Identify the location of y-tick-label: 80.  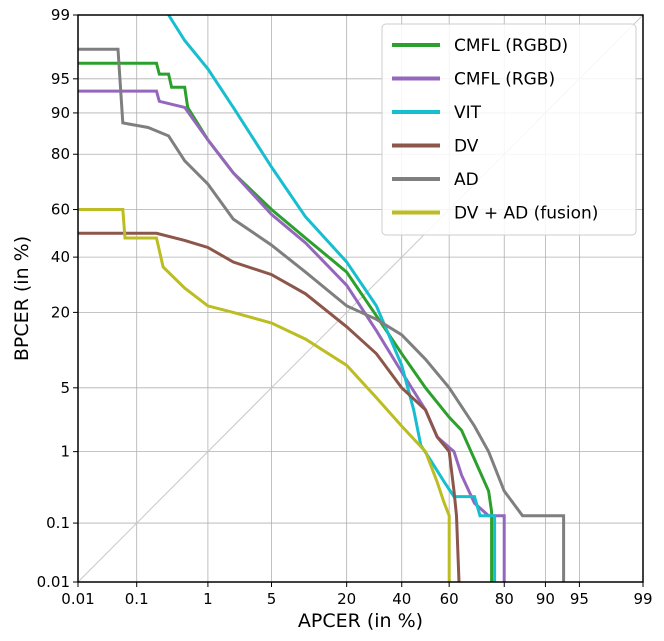
(60, 154).